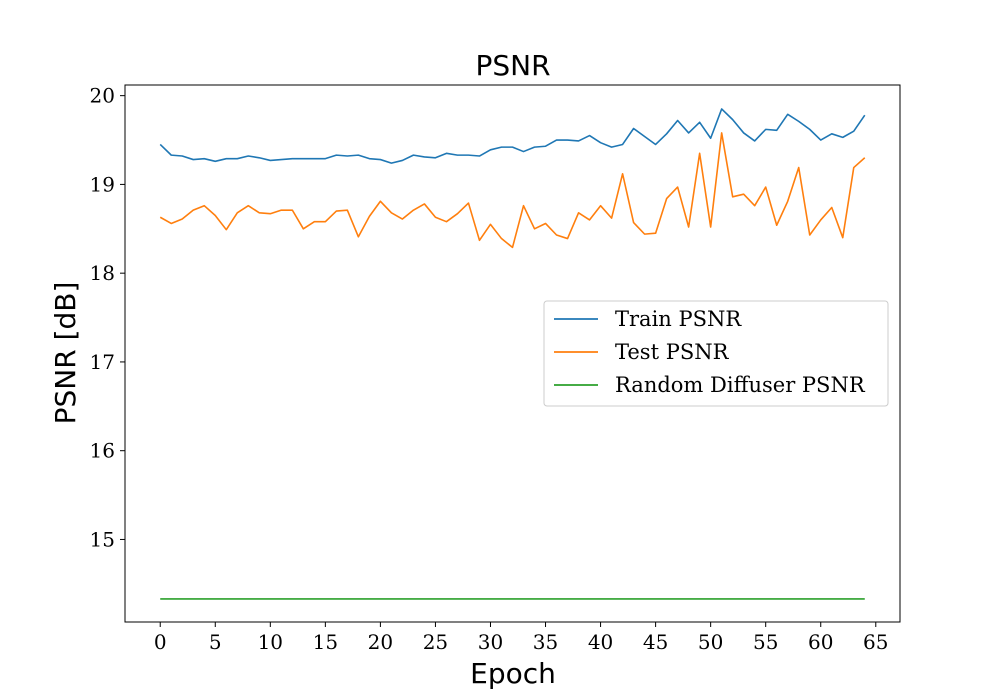 The height and width of the screenshot is (700, 1000). What do you see at coordinates (875, 642) in the screenshot?
I see `x-tick-label: 65` at bounding box center [875, 642].